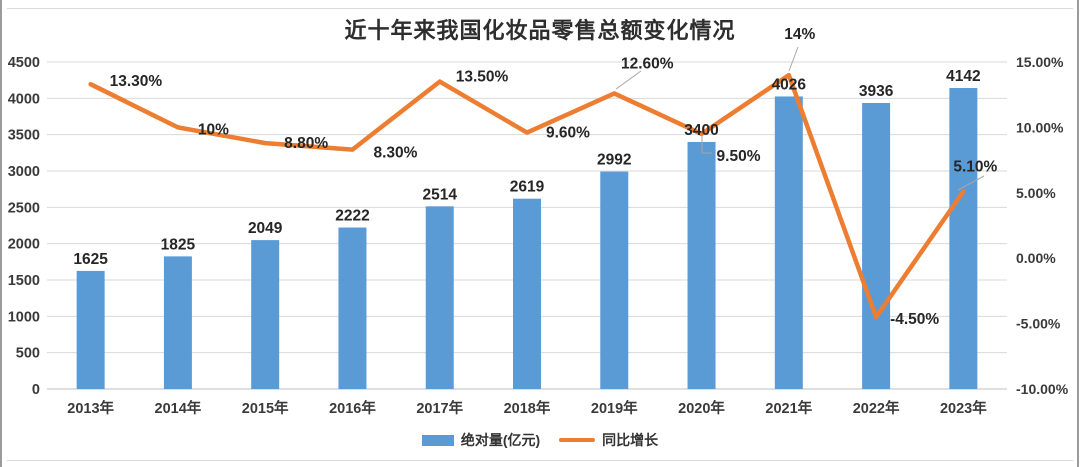 The width and height of the screenshot is (1080, 467). What do you see at coordinates (614, 408) in the screenshot?
I see `x-axis-category-label: 2019年` at bounding box center [614, 408].